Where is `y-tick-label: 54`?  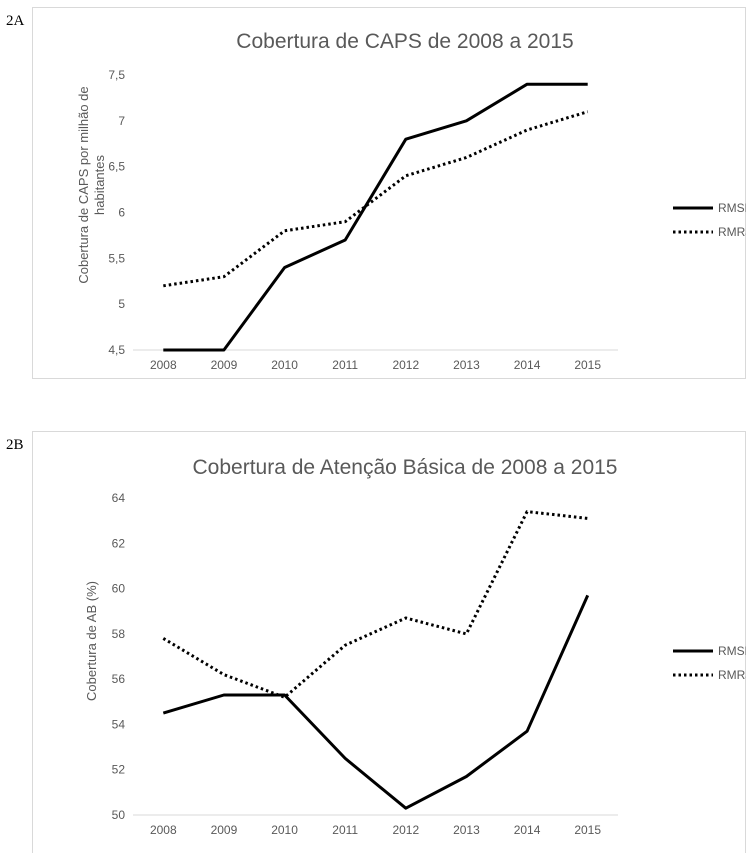
y-tick-label: 54 is located at coordinates (119, 724).